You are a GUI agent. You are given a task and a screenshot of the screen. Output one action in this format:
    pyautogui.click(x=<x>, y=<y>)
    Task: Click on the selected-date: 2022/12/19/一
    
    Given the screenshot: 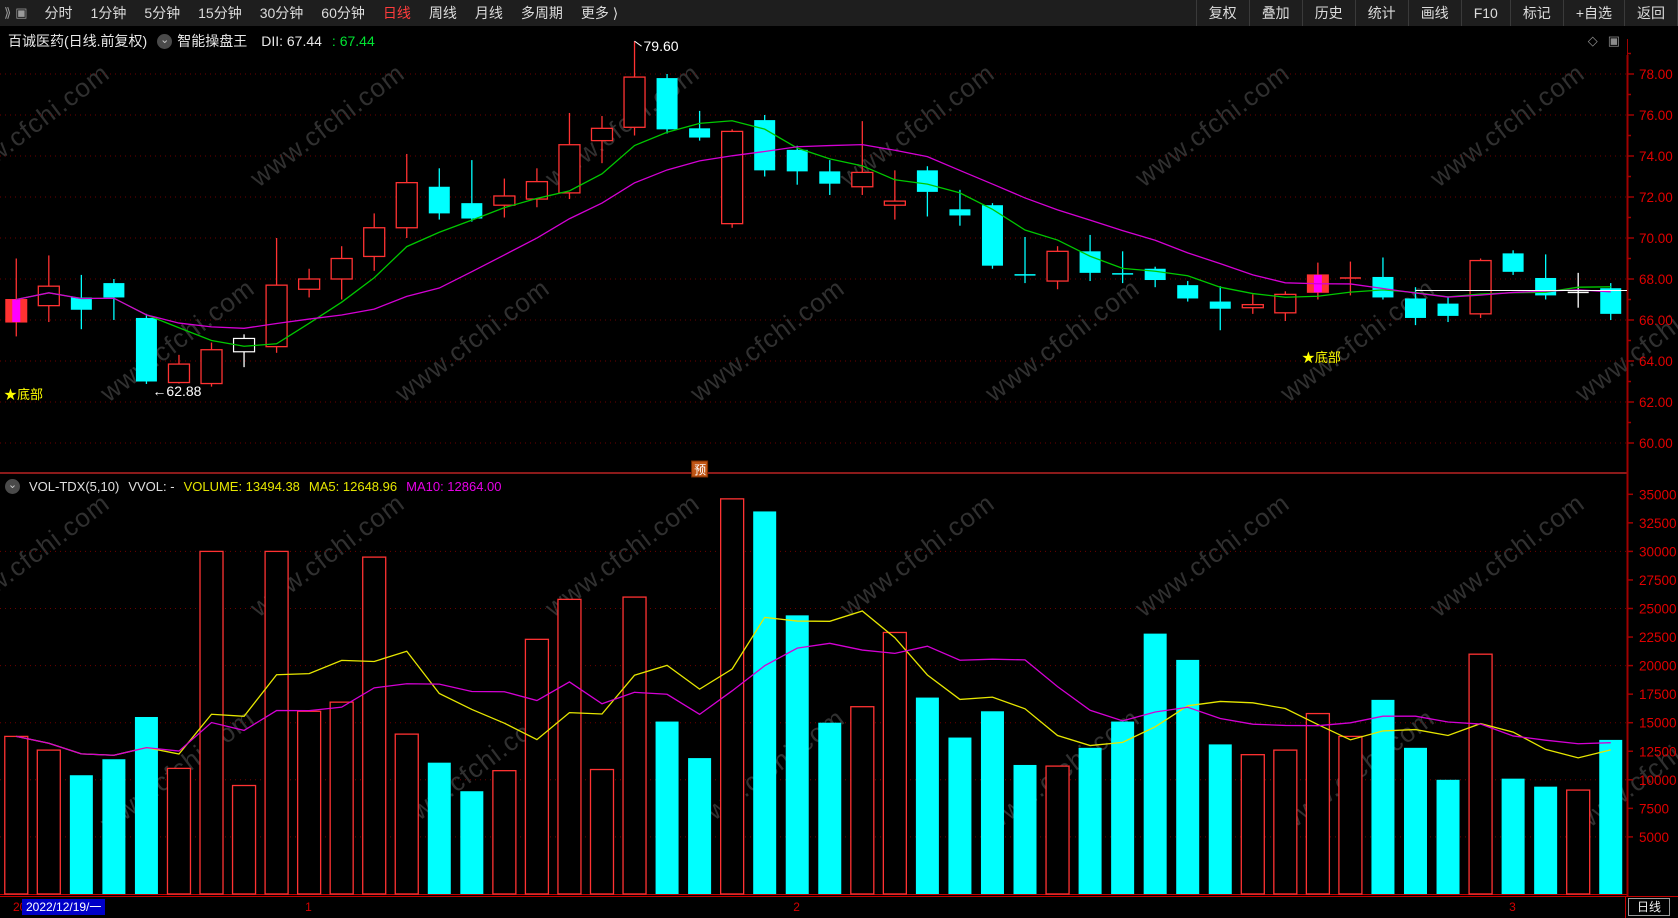 What is the action you would take?
    pyautogui.click(x=64, y=907)
    